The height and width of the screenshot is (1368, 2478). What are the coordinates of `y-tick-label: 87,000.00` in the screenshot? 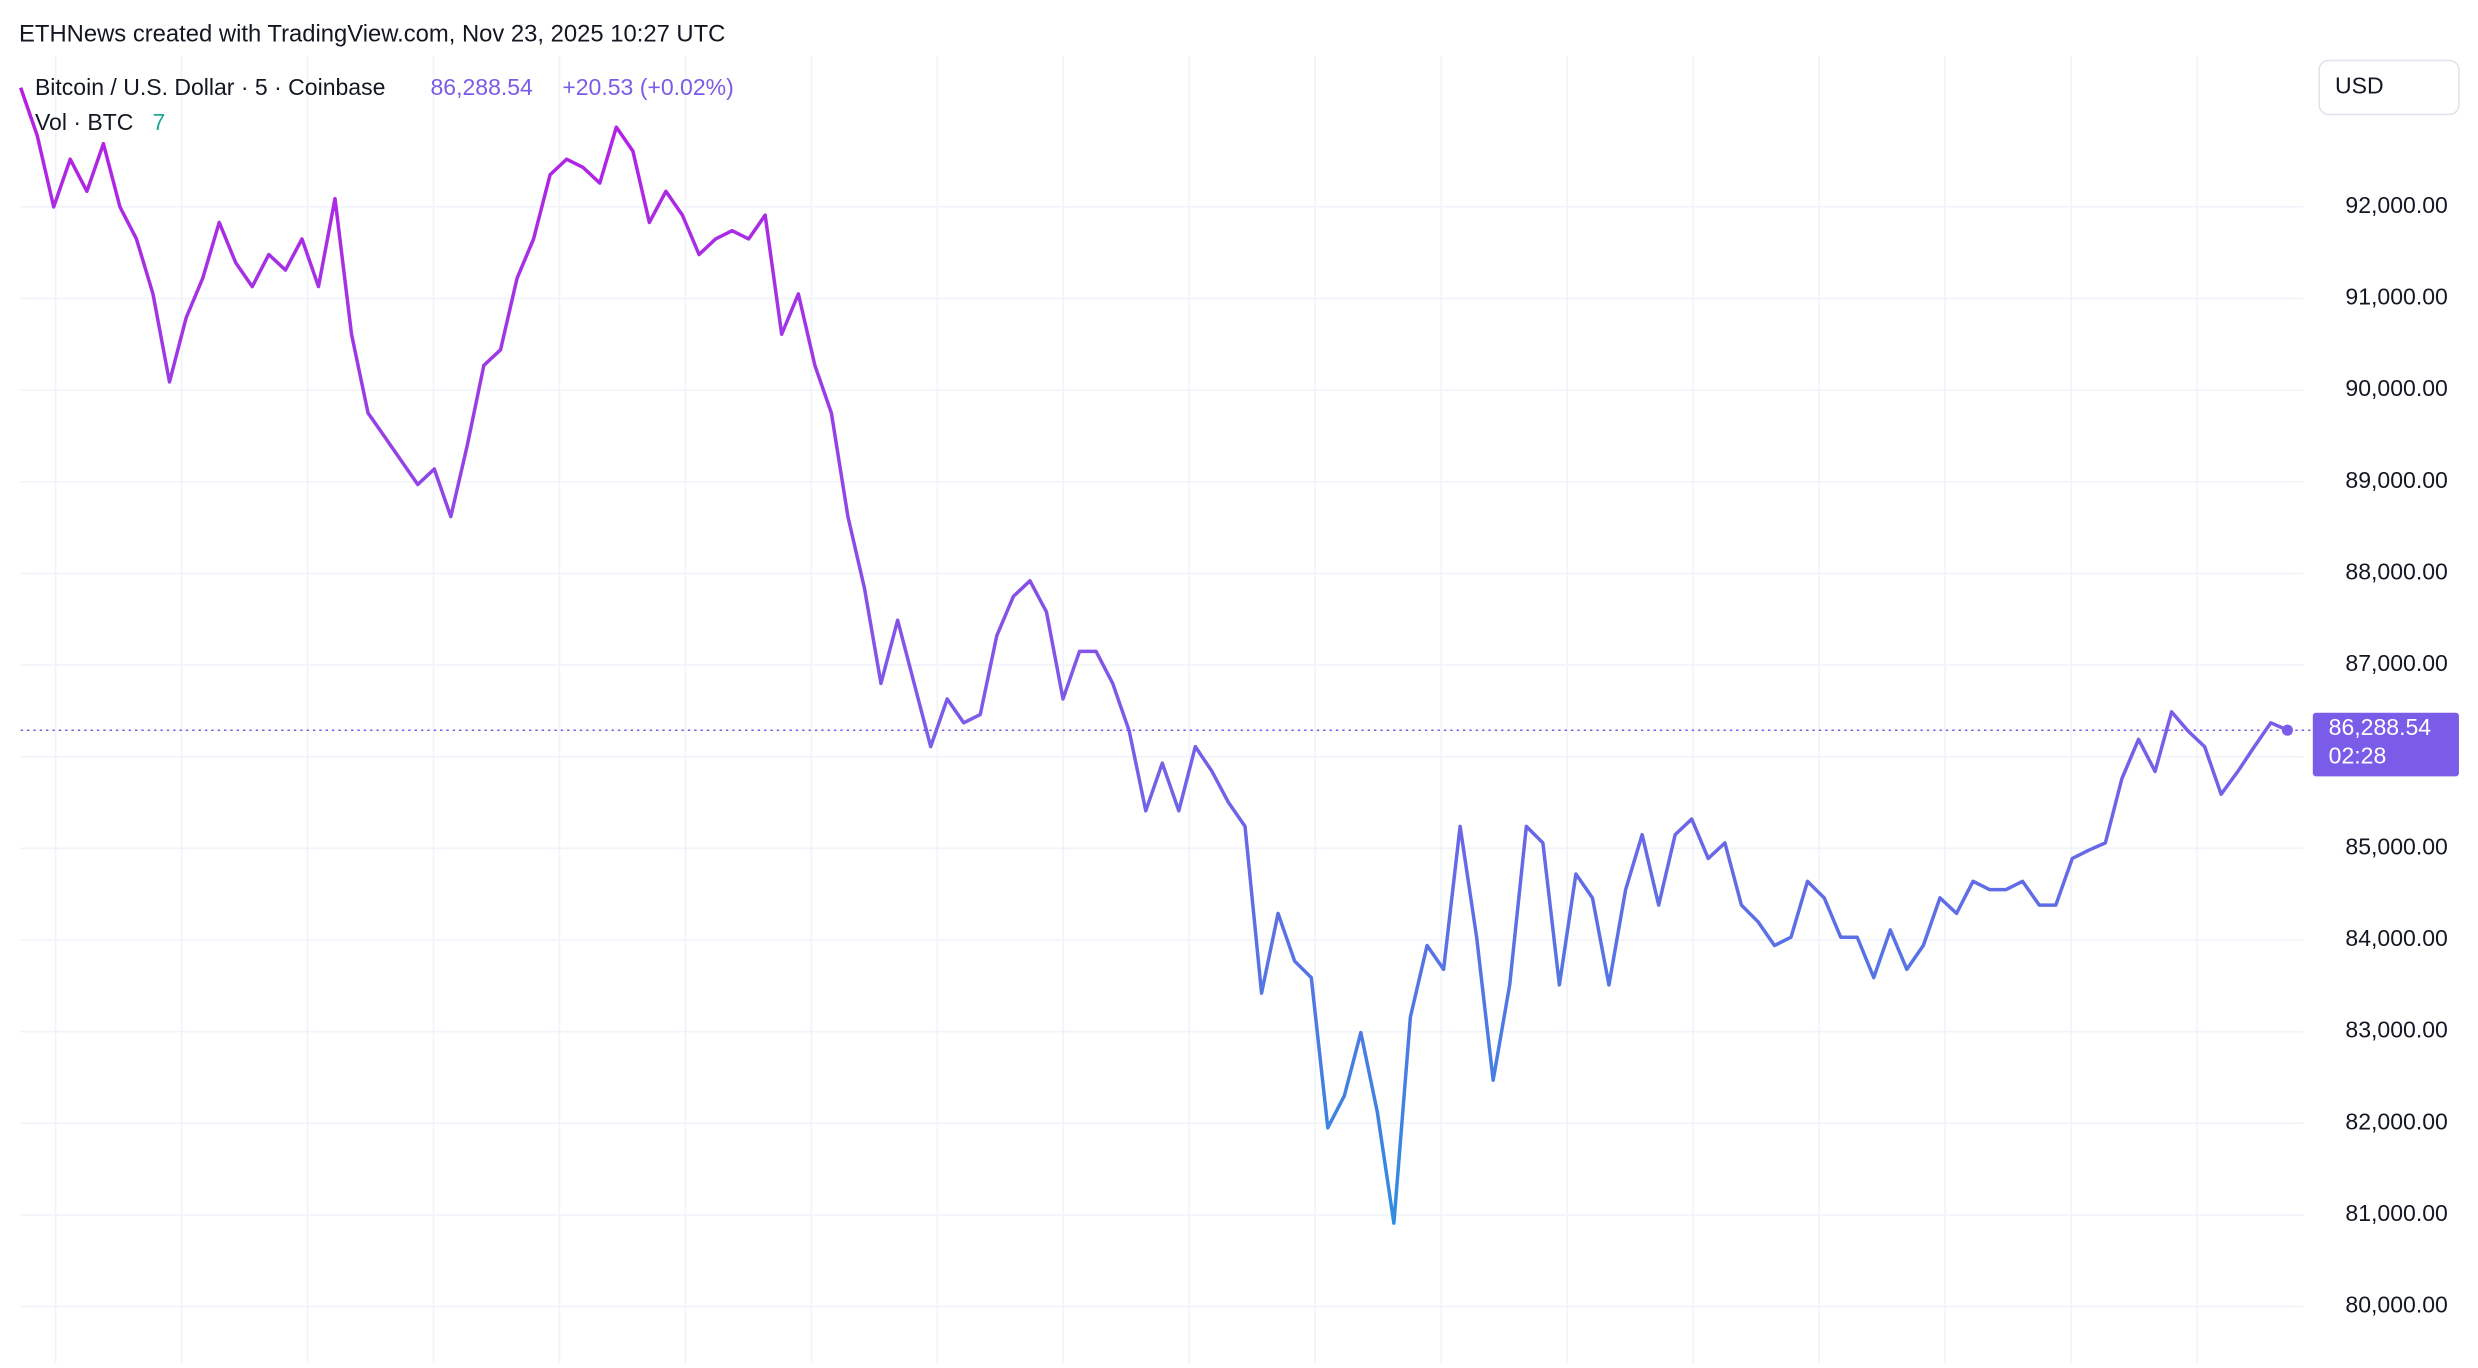 It's located at (2396, 663).